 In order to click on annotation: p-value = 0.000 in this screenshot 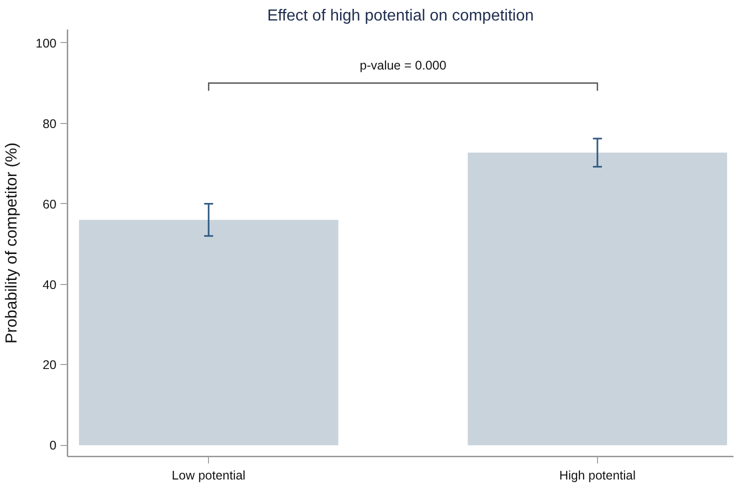, I will do `click(403, 65)`.